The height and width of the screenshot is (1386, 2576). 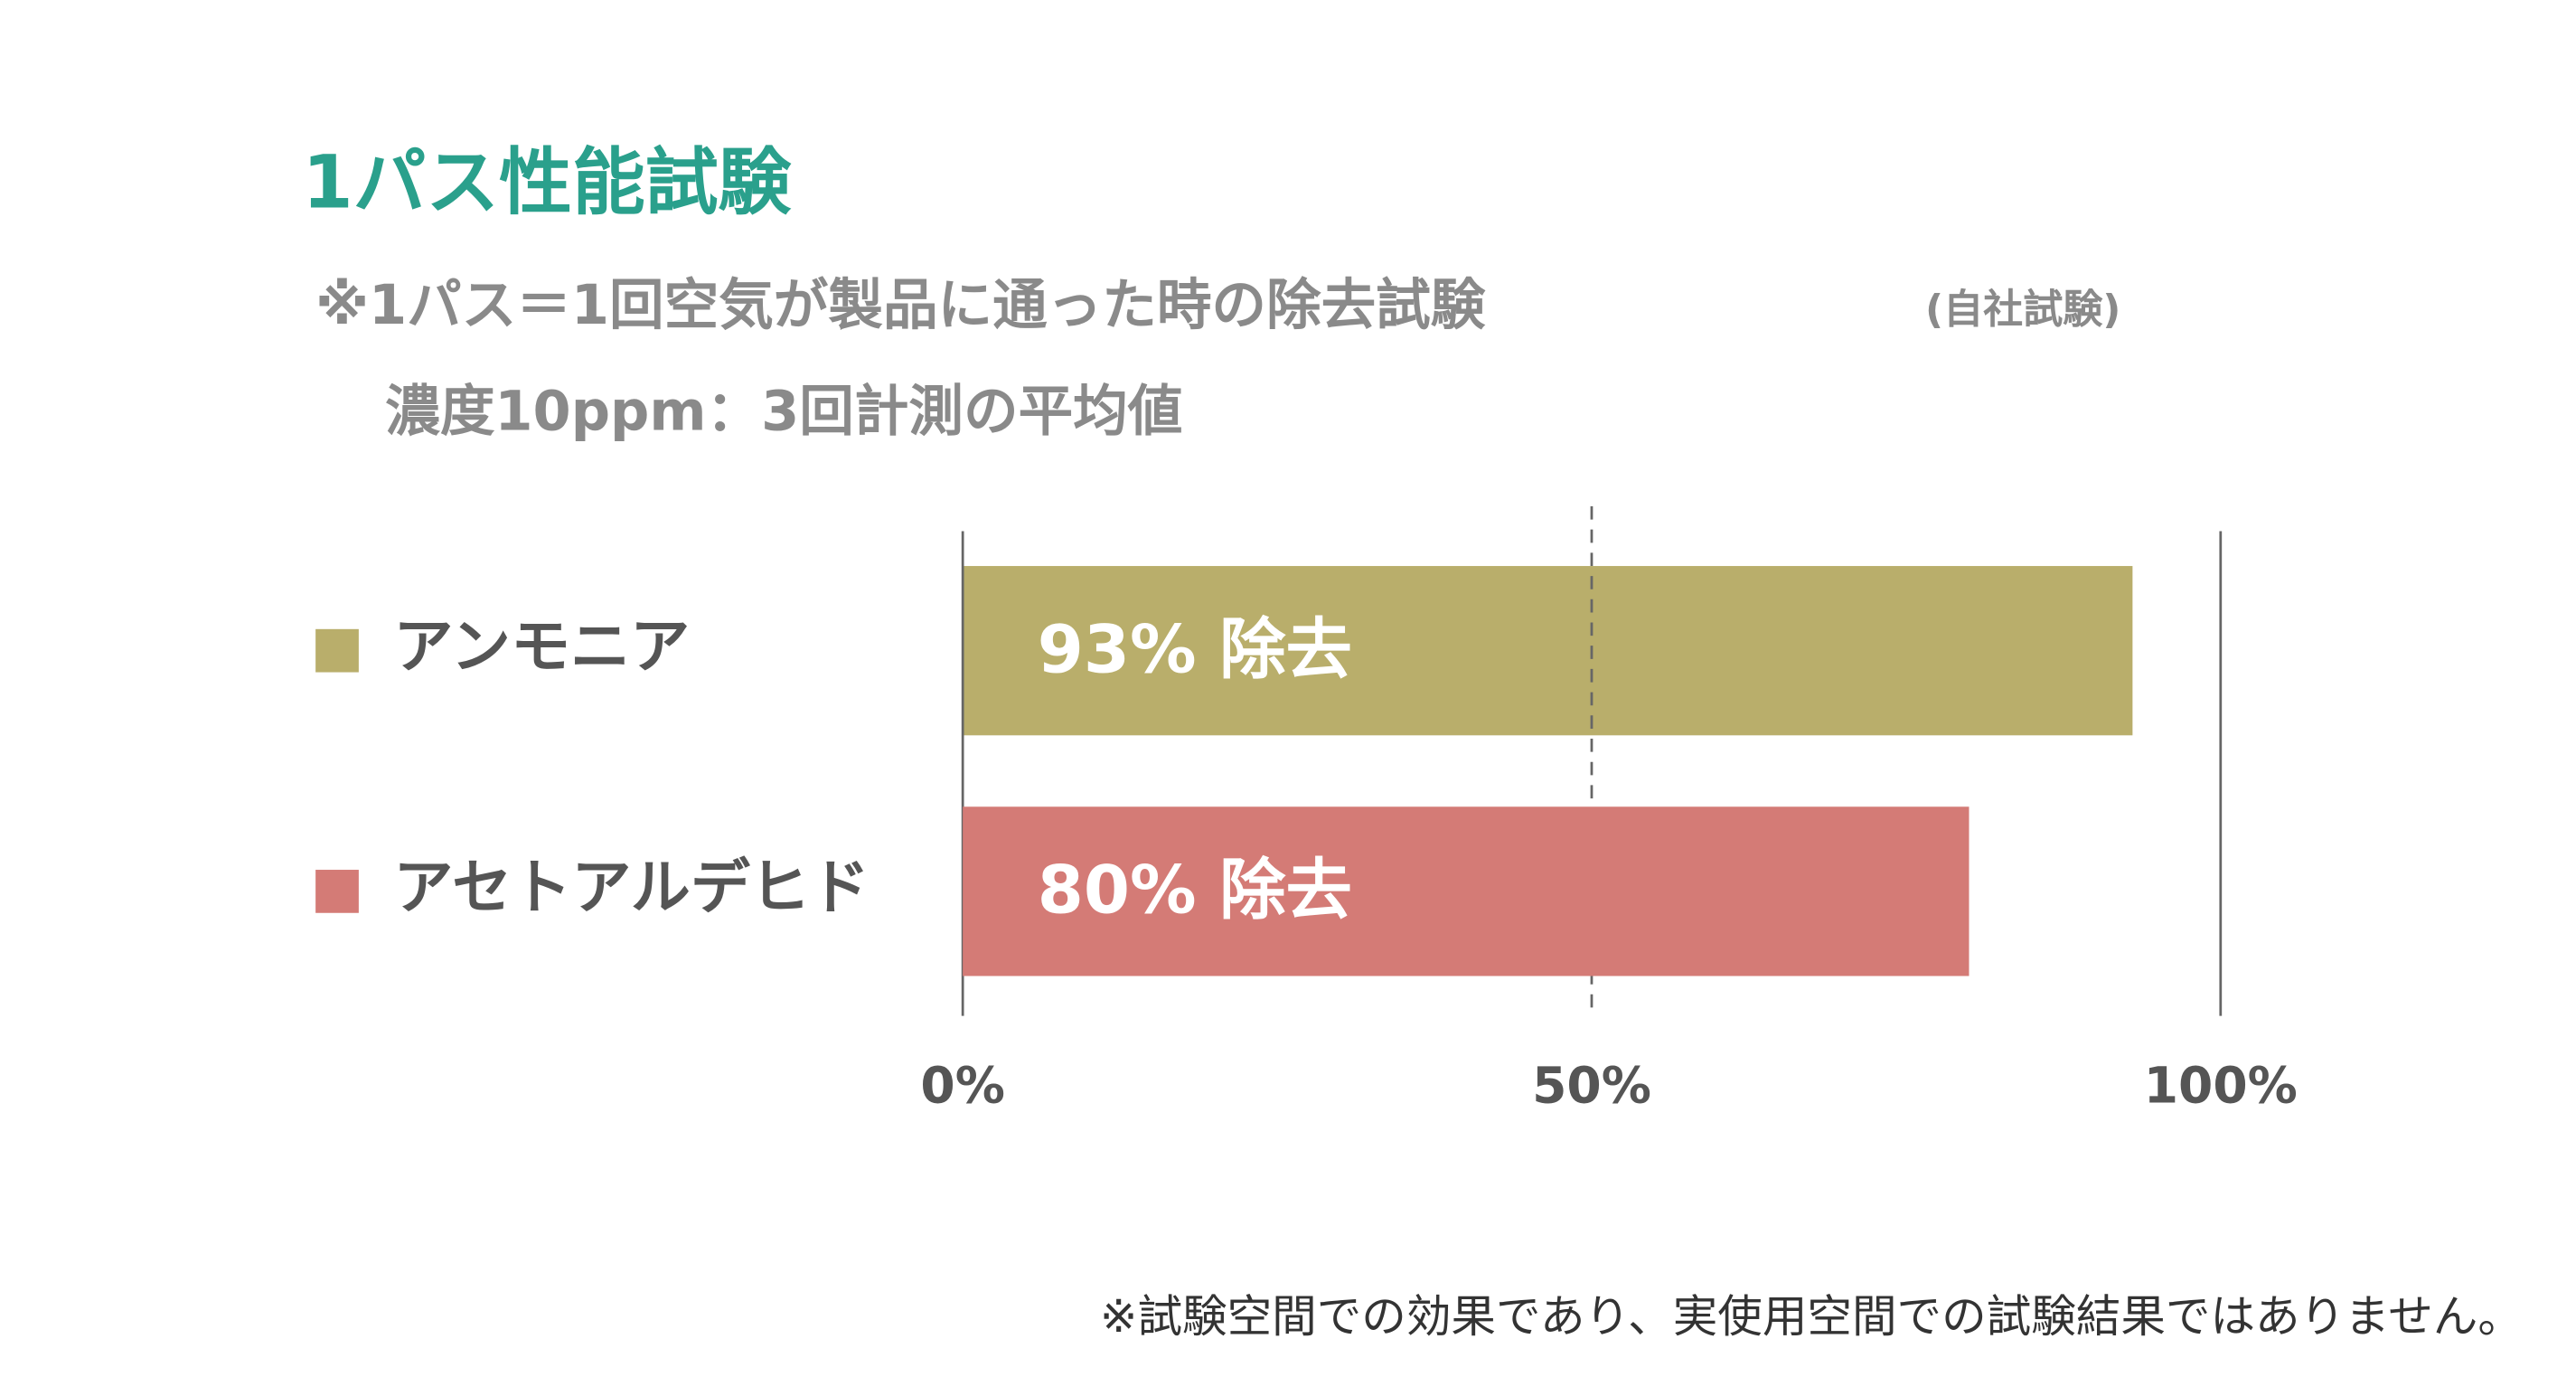 I want to click on chart-title: 1パス性能試験, so click(x=547, y=182).